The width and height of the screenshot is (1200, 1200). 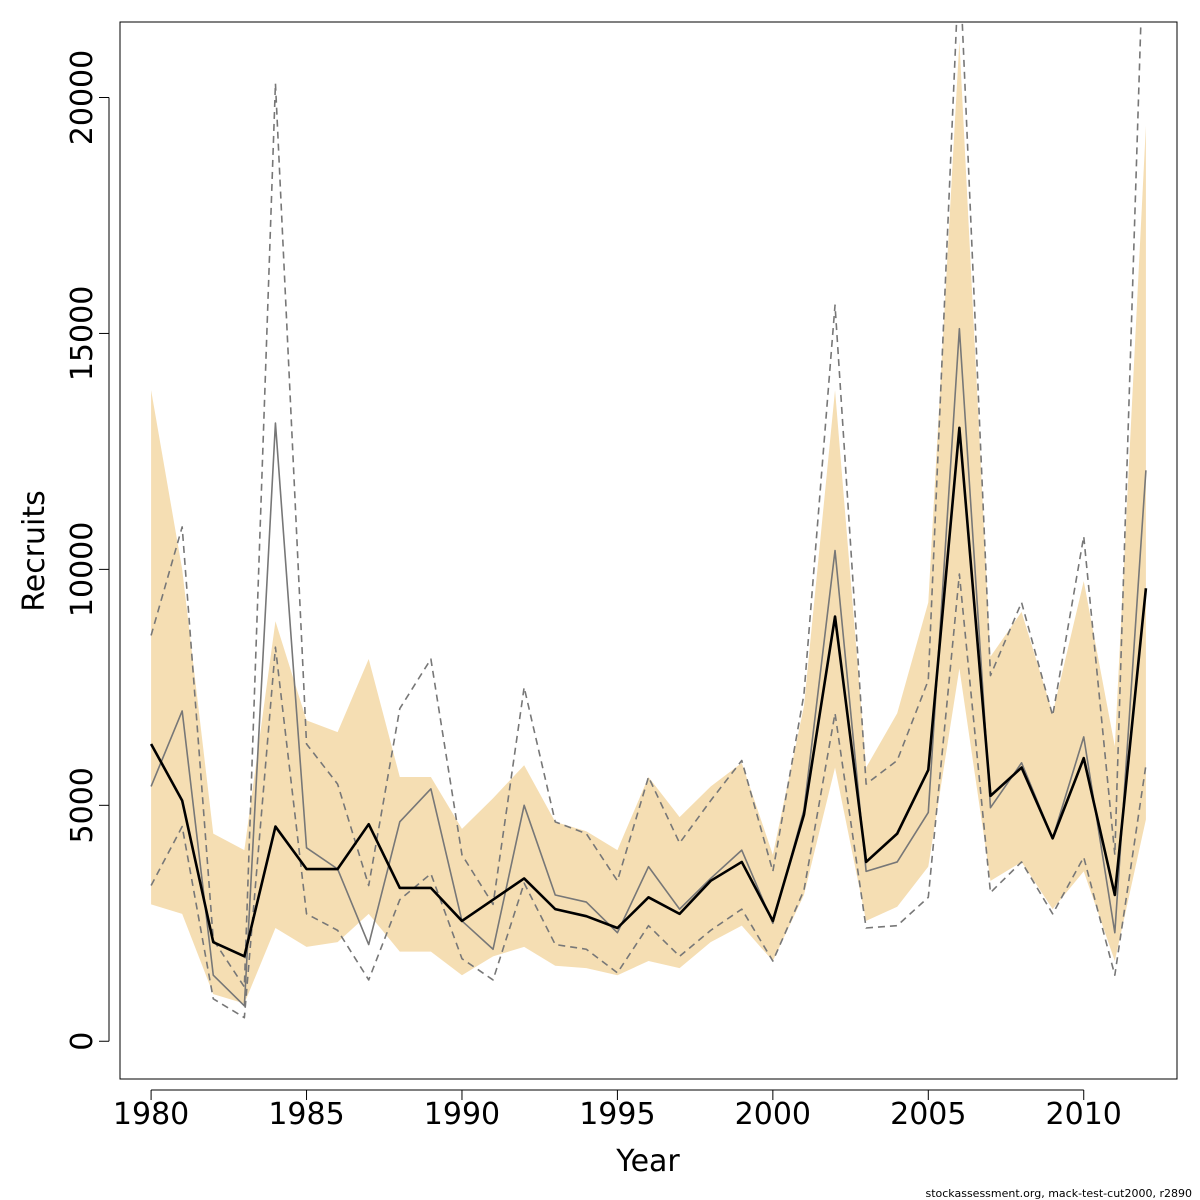 What do you see at coordinates (82, 333) in the screenshot?
I see `y-tick-label: 15000` at bounding box center [82, 333].